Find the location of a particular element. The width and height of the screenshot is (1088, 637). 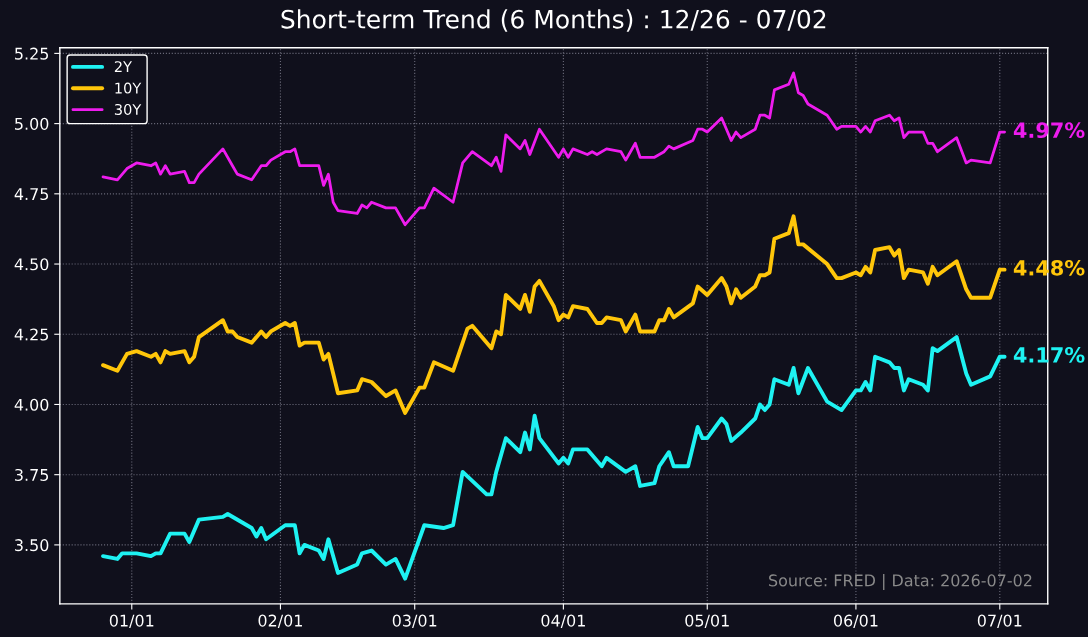

x-tick-label: 07/01 is located at coordinates (999, 621).